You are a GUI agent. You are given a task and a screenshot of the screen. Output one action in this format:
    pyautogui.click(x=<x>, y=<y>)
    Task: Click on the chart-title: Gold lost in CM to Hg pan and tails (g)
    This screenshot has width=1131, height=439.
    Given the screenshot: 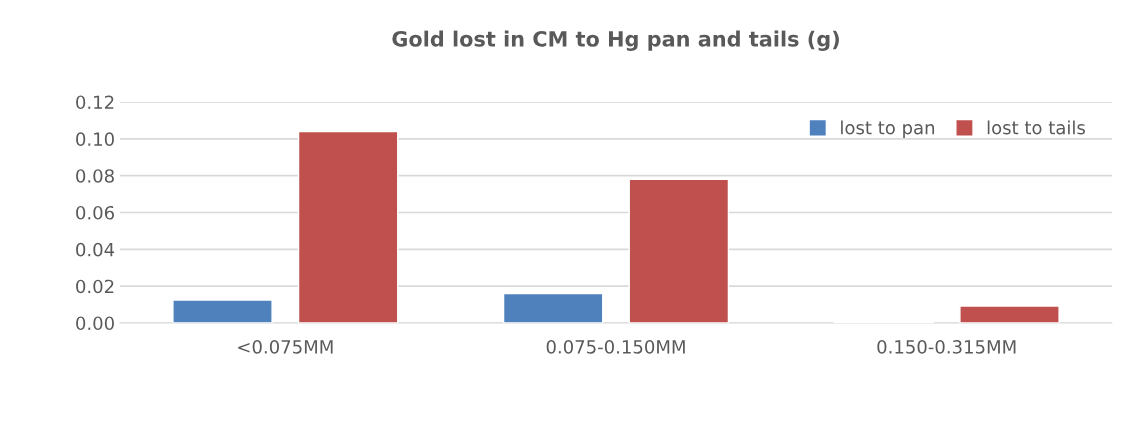 What is the action you would take?
    pyautogui.click(x=615, y=40)
    